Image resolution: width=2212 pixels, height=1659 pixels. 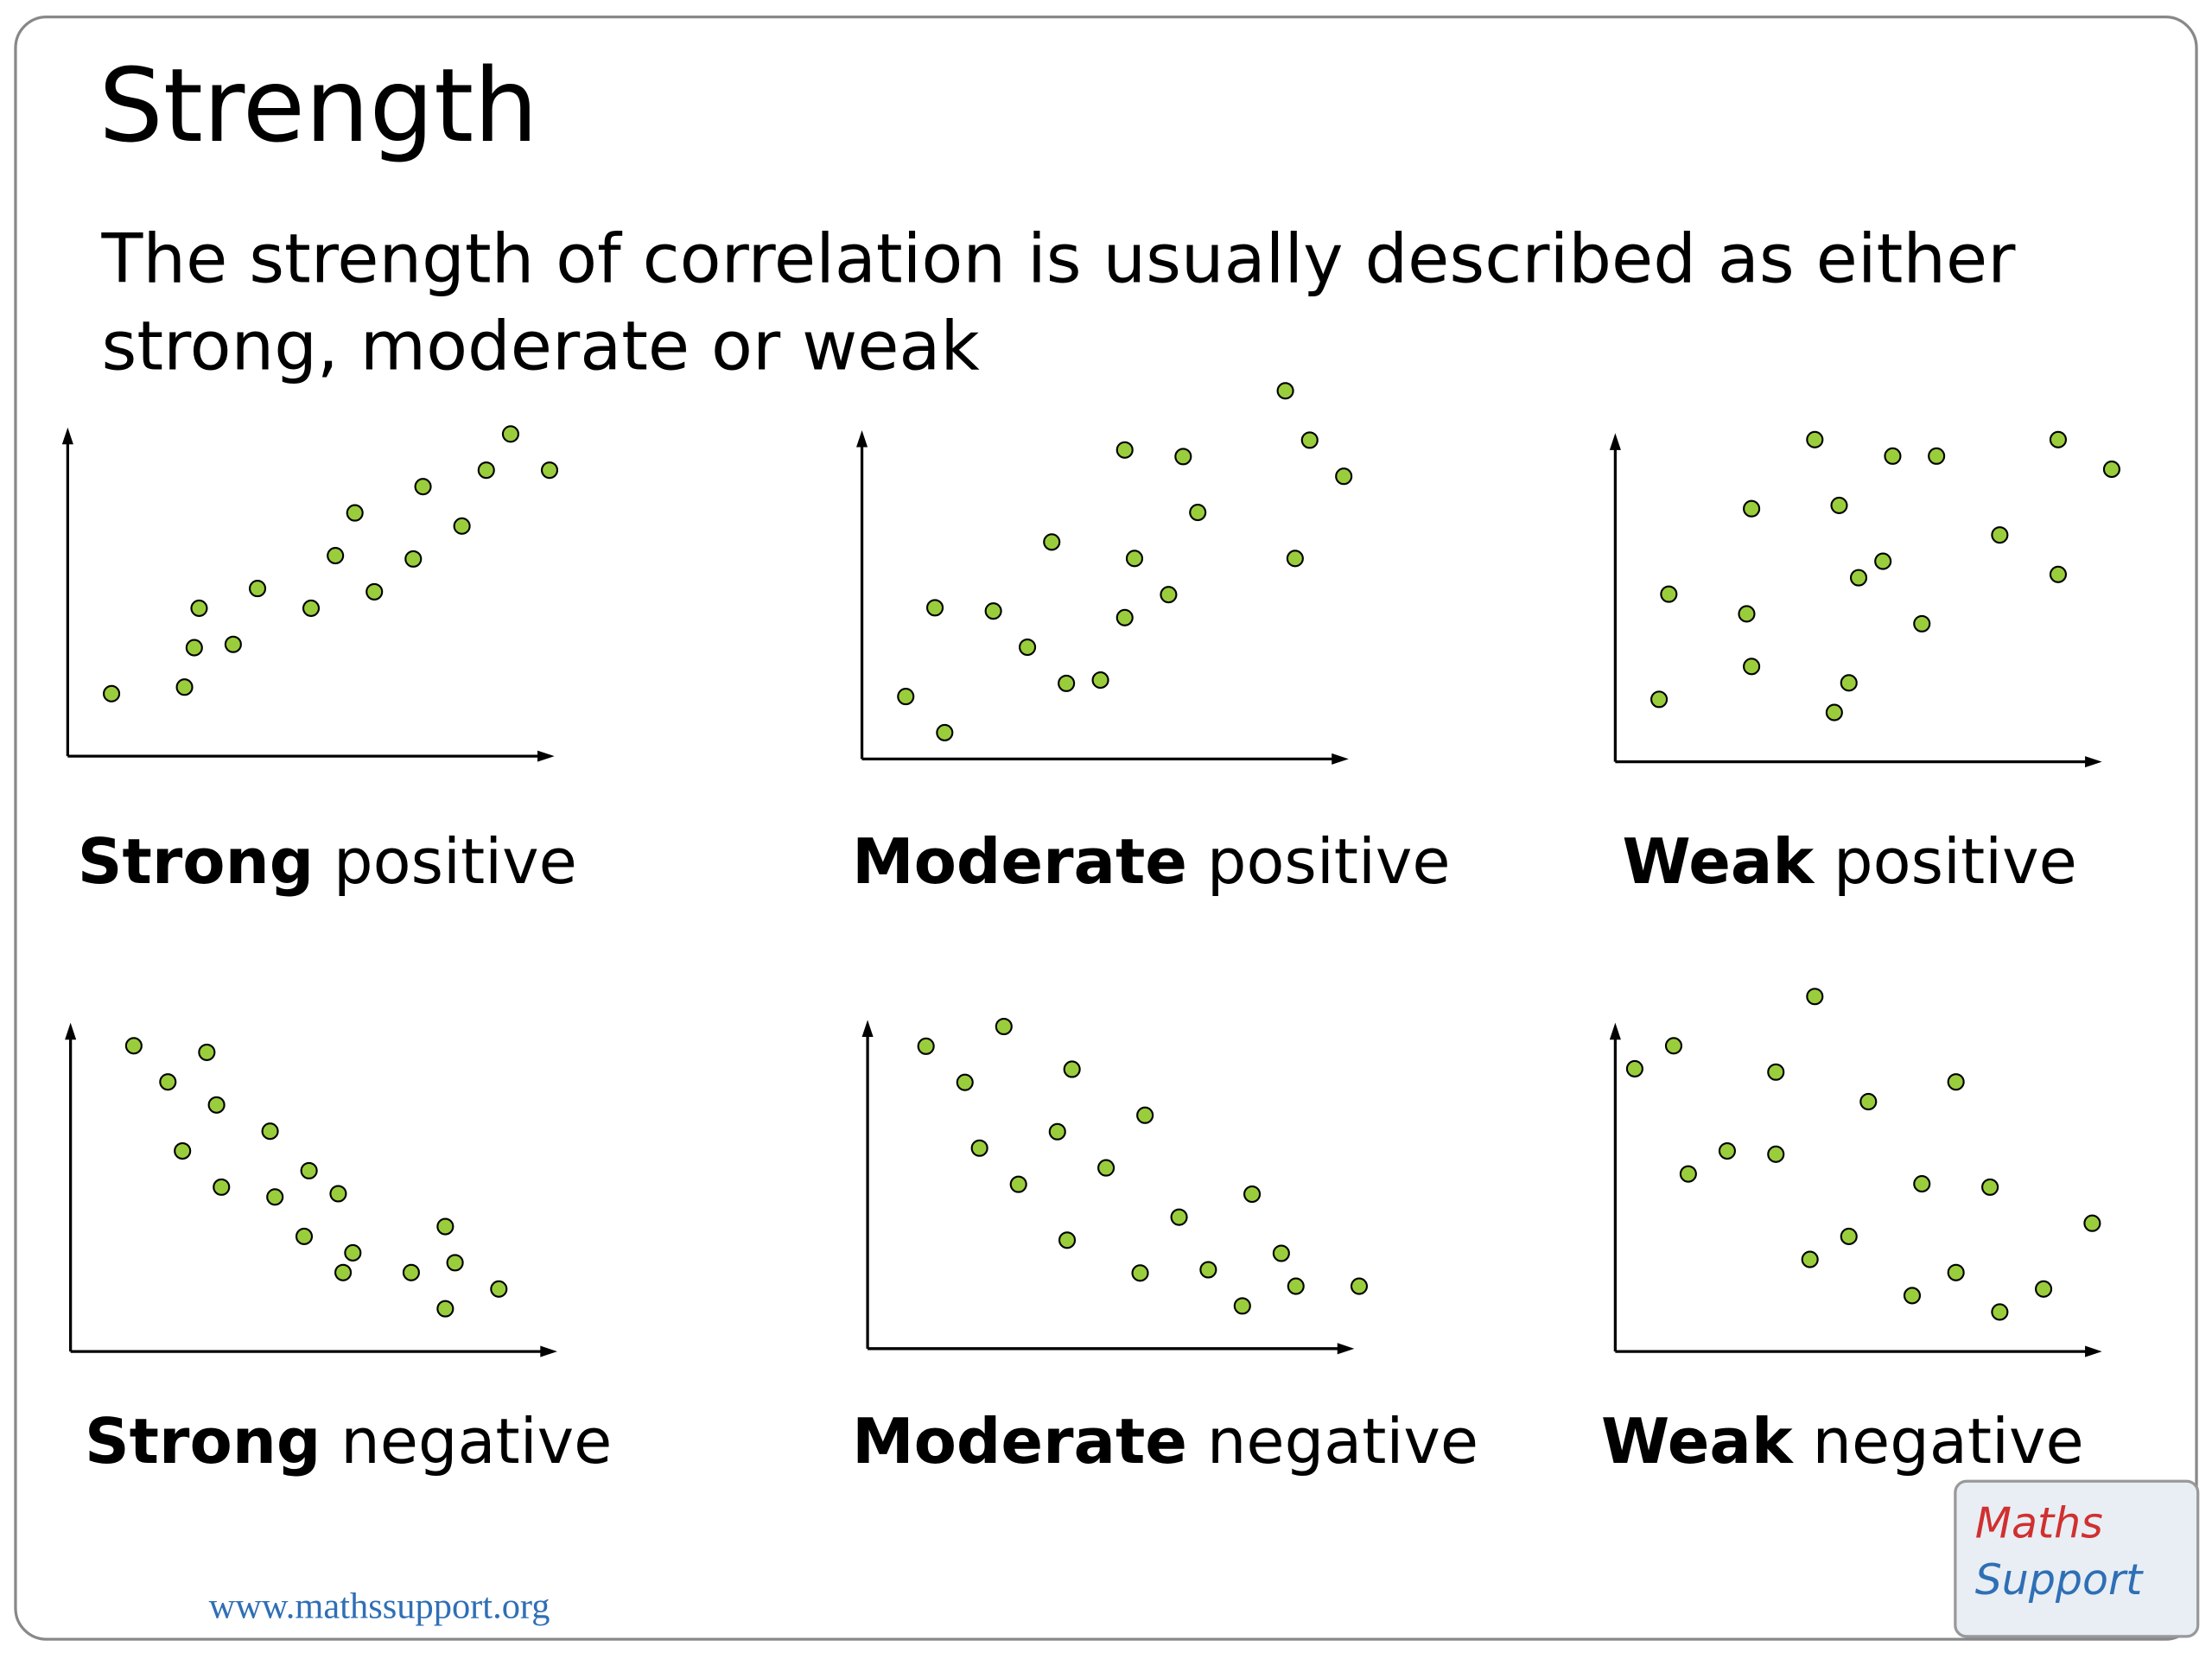 I want to click on scatter-plot: Strong positive, so click(x=319, y=661).